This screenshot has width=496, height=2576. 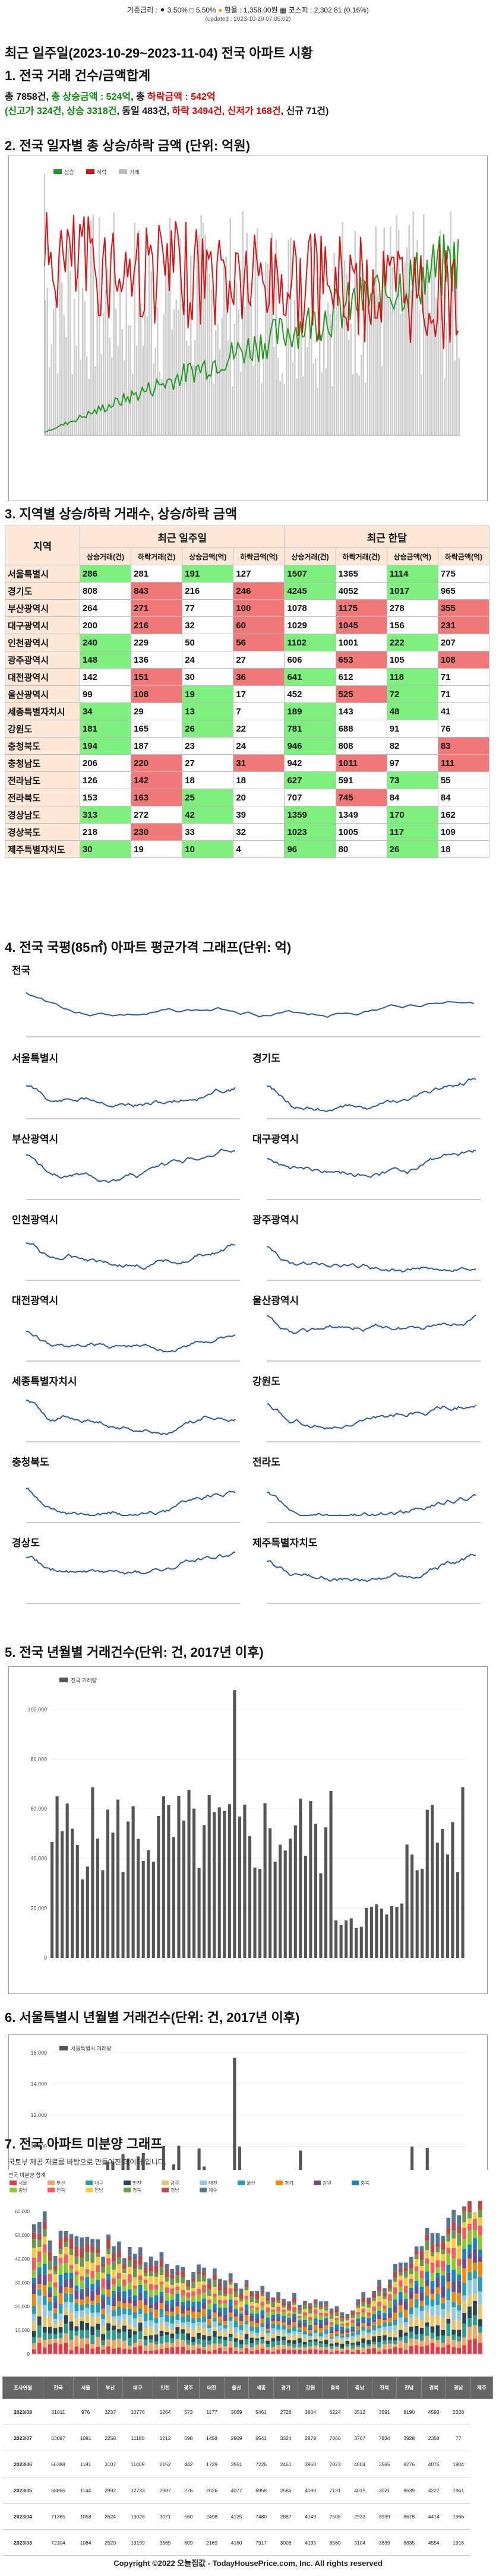 What do you see at coordinates (259, 832) in the screenshot?
I see `table-cell: 32` at bounding box center [259, 832].